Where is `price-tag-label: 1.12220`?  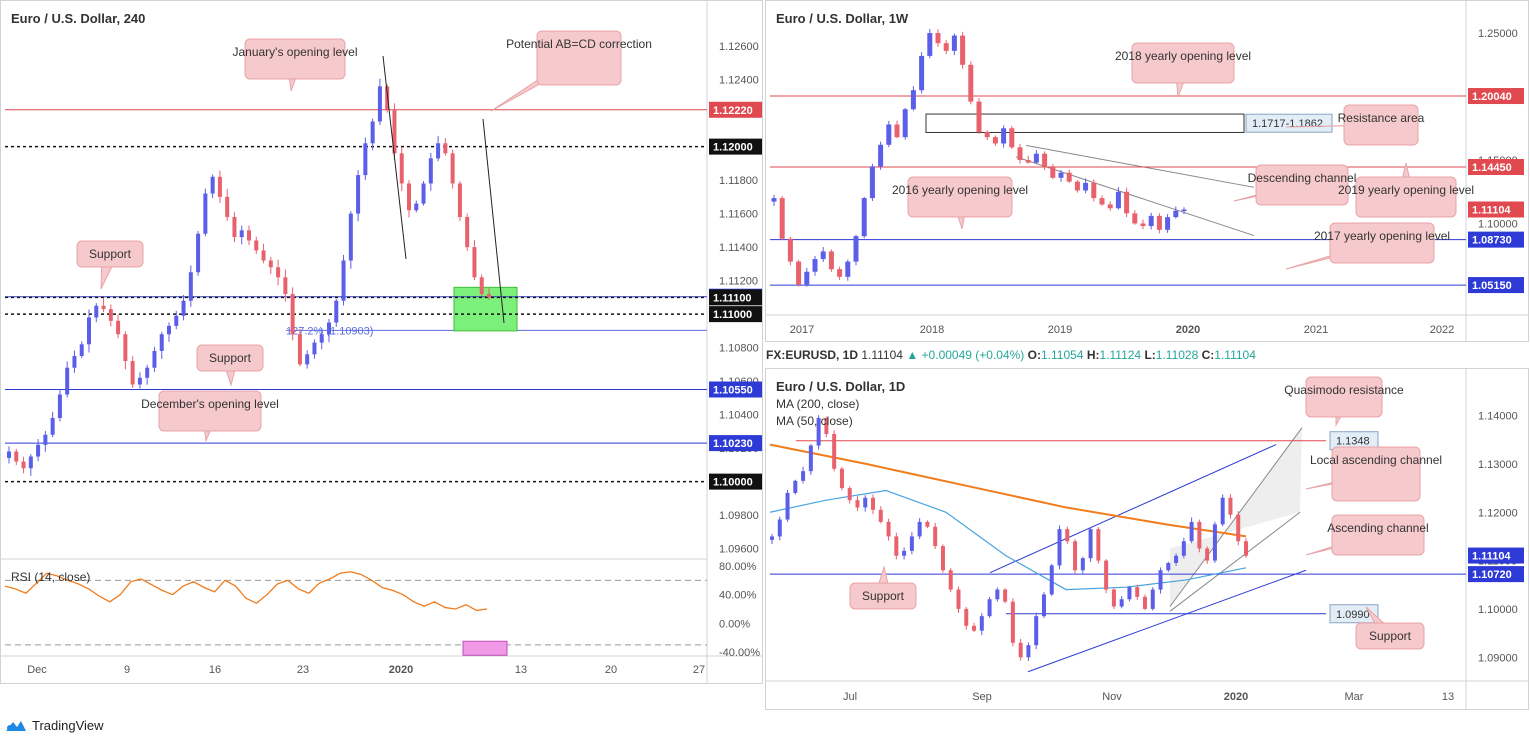 price-tag-label: 1.12220 is located at coordinates (733, 111).